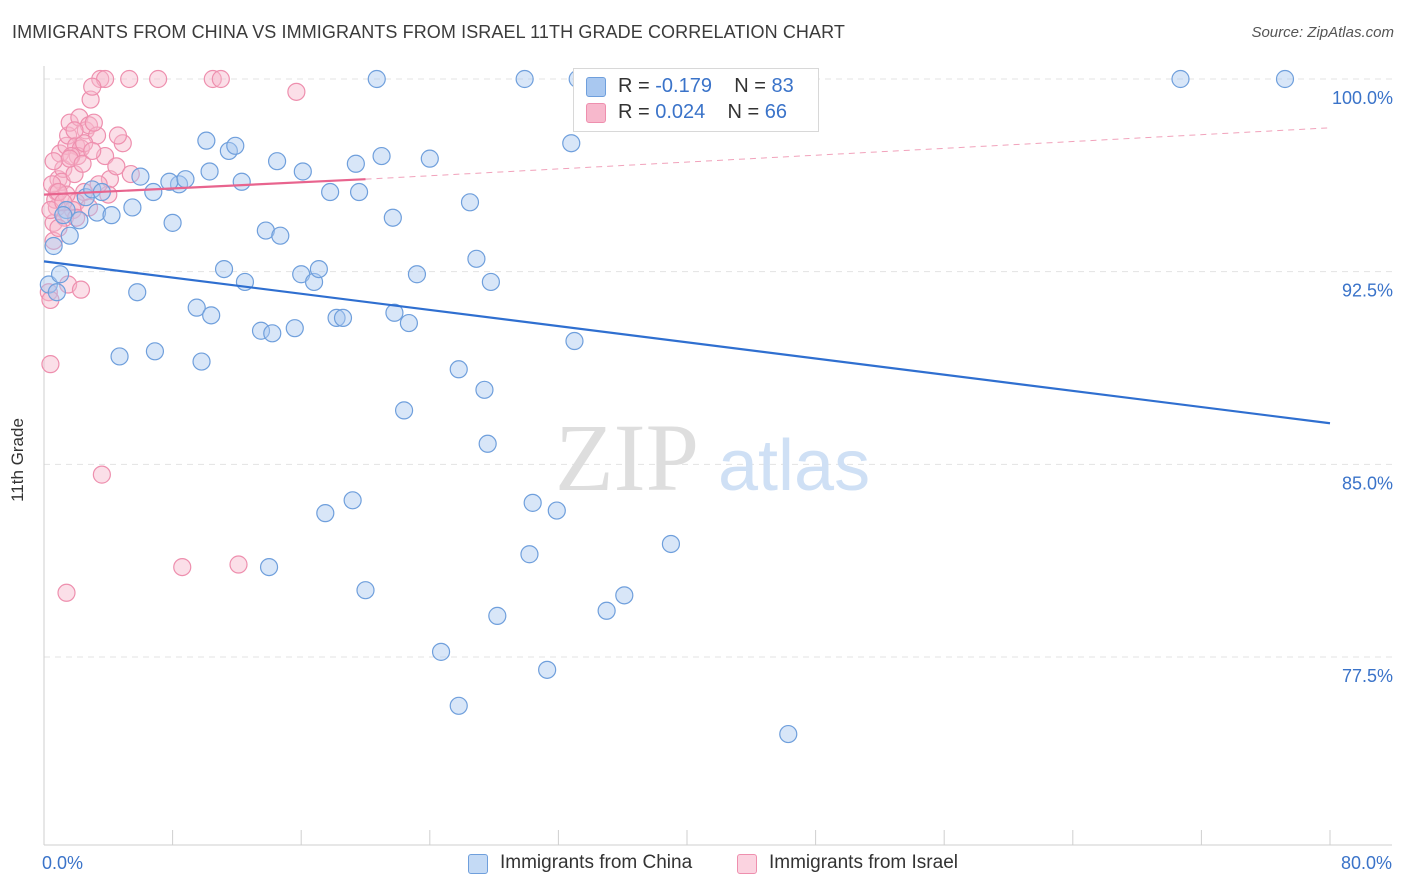  Describe the element at coordinates (1367, 676) in the screenshot. I see `y-tick-label-3: 77.5%` at that location.